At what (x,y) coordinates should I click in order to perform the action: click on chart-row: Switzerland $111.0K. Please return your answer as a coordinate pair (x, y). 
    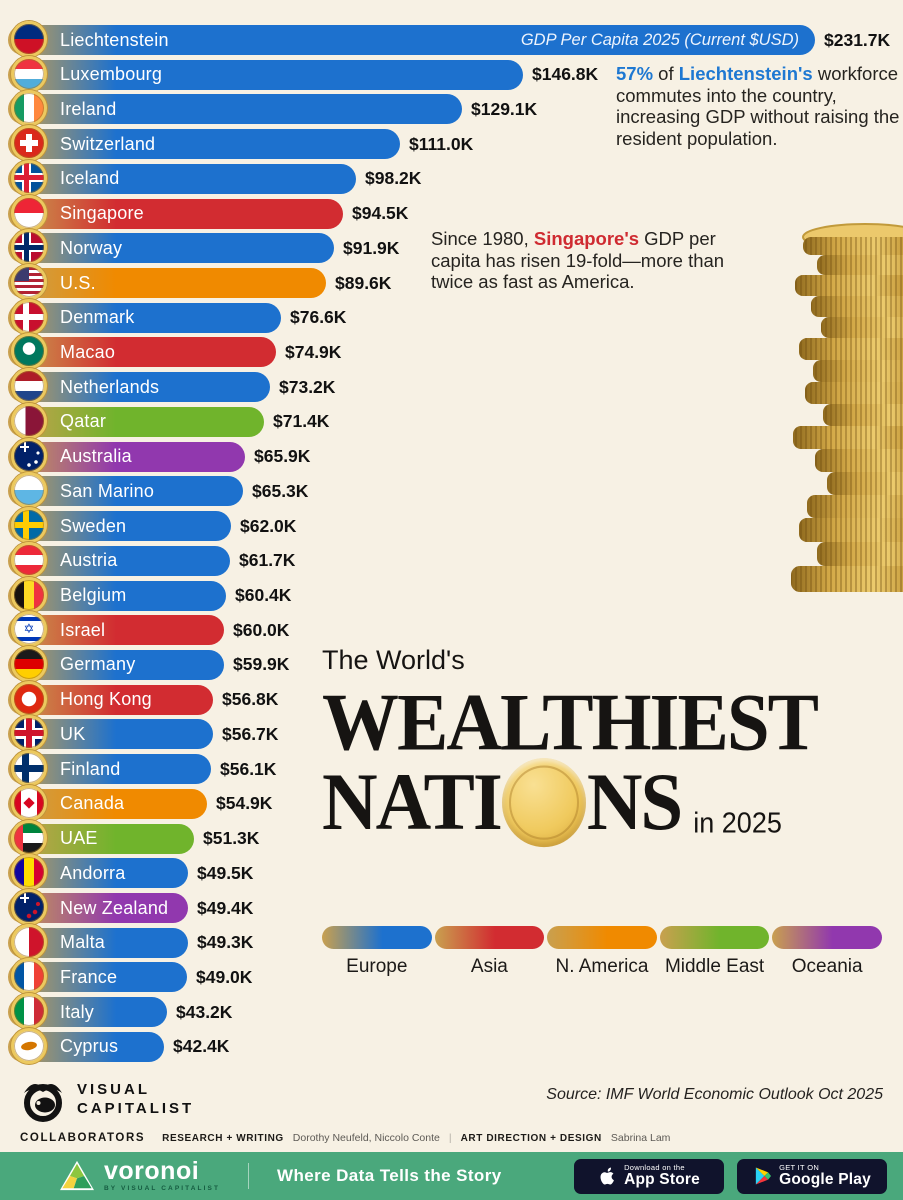
    Looking at the image, I should click on (241, 143).